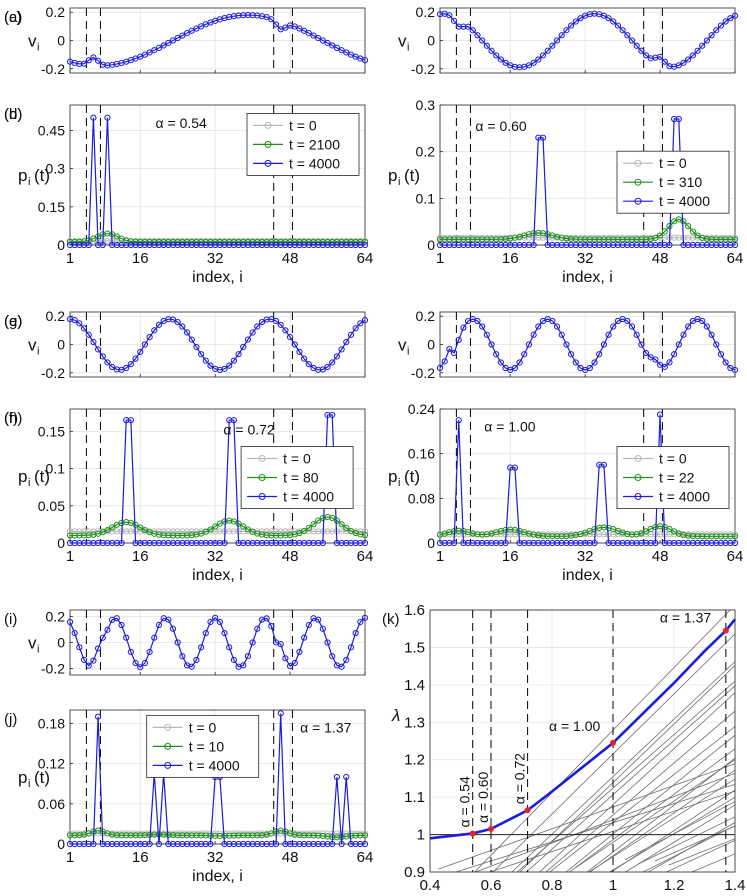 Image resolution: width=747 pixels, height=896 pixels. I want to click on point-label: α = 0.60, so click(483, 797).